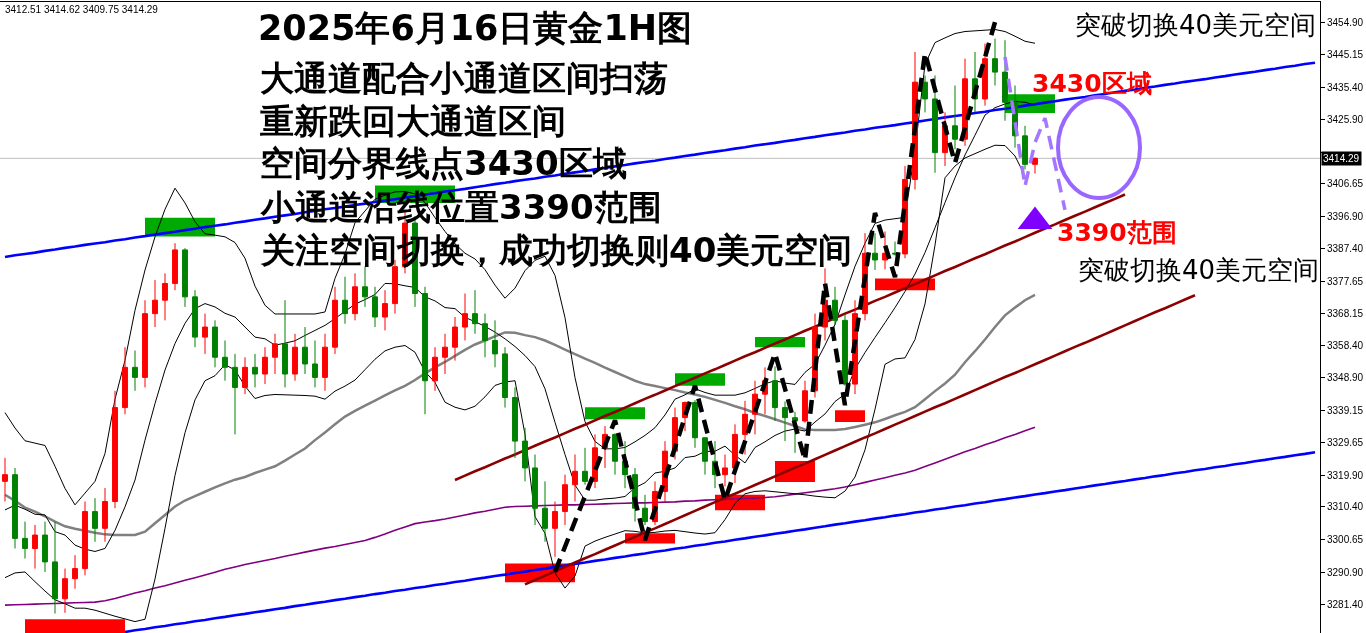 The height and width of the screenshot is (633, 1366). I want to click on ref-line-label: 3414.29, so click(1341, 158).